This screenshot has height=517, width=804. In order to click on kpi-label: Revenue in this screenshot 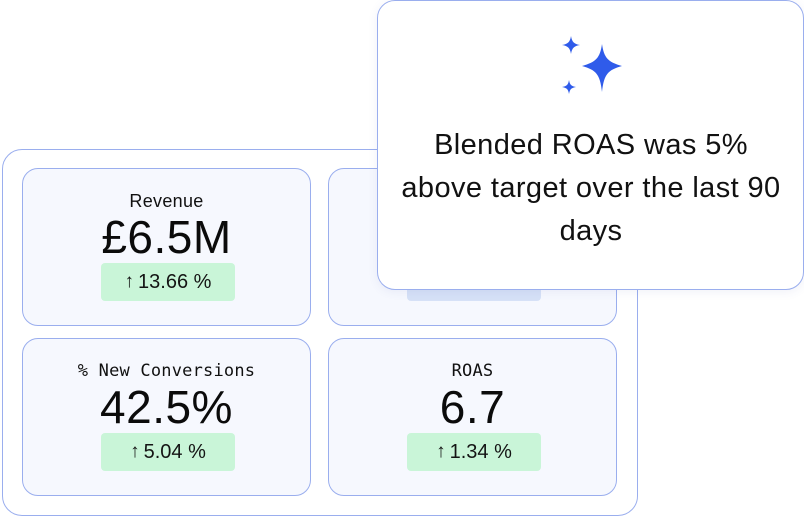, I will do `click(166, 201)`.